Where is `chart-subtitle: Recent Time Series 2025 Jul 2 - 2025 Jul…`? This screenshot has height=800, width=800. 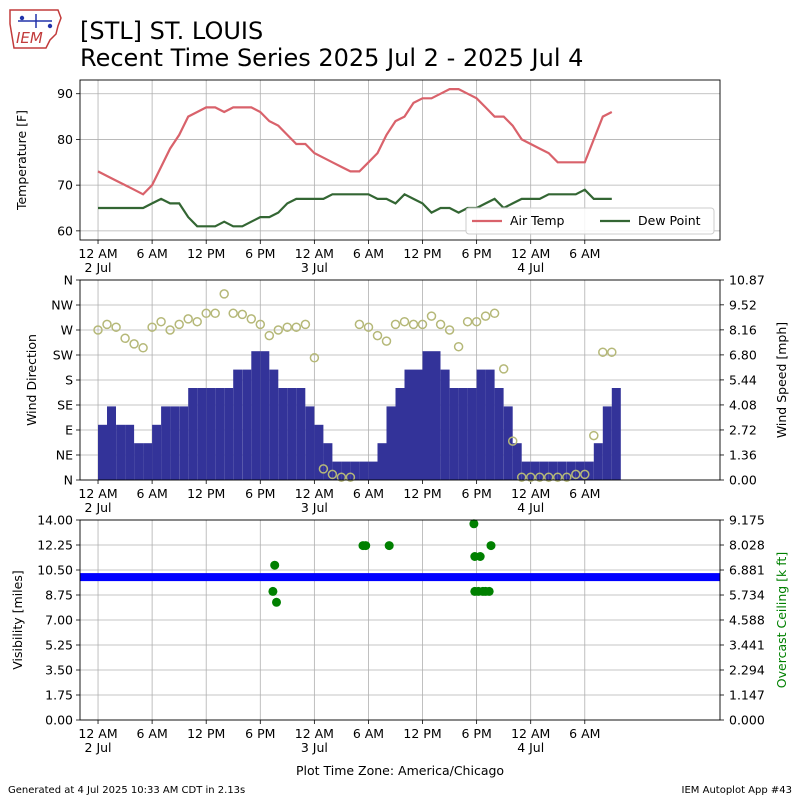 chart-subtitle: Recent Time Series 2025 Jul 2 - 2025 Jul… is located at coordinates (332, 58).